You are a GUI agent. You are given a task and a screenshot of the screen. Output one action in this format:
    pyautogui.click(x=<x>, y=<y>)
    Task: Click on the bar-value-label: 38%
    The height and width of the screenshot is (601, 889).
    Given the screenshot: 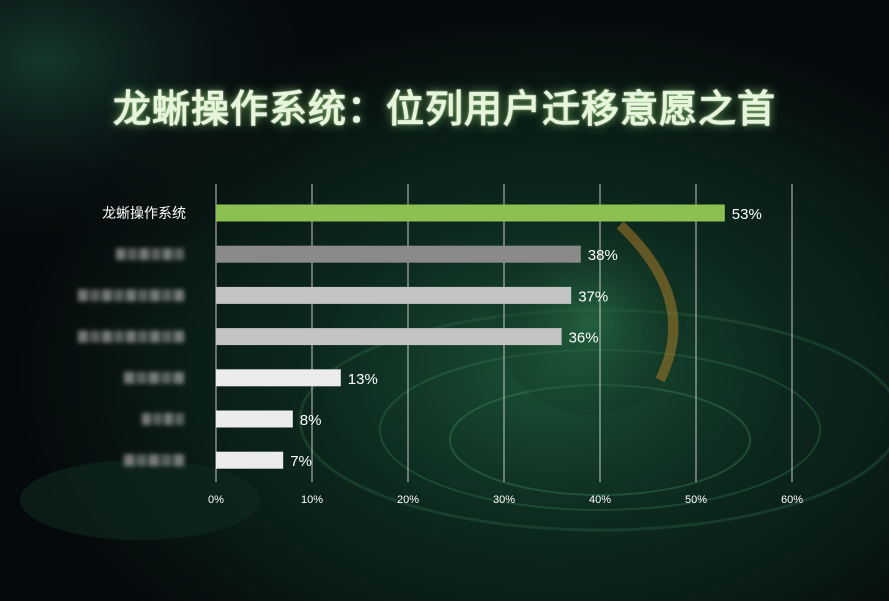 What is the action you would take?
    pyautogui.click(x=603, y=255)
    